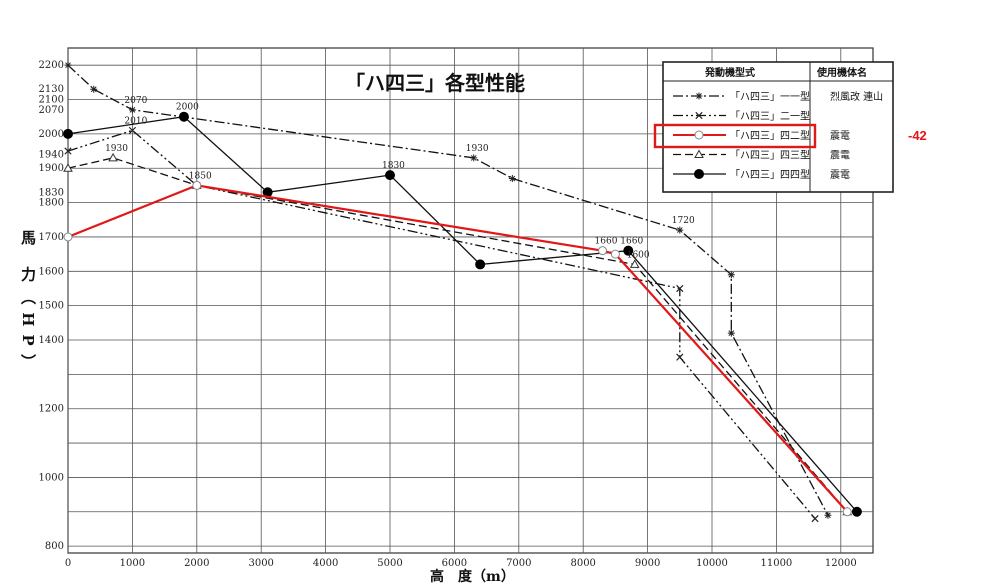 Image resolution: width=1000 pixels, height=588 pixels. I want to click on data-label: 1830, so click(393, 166).